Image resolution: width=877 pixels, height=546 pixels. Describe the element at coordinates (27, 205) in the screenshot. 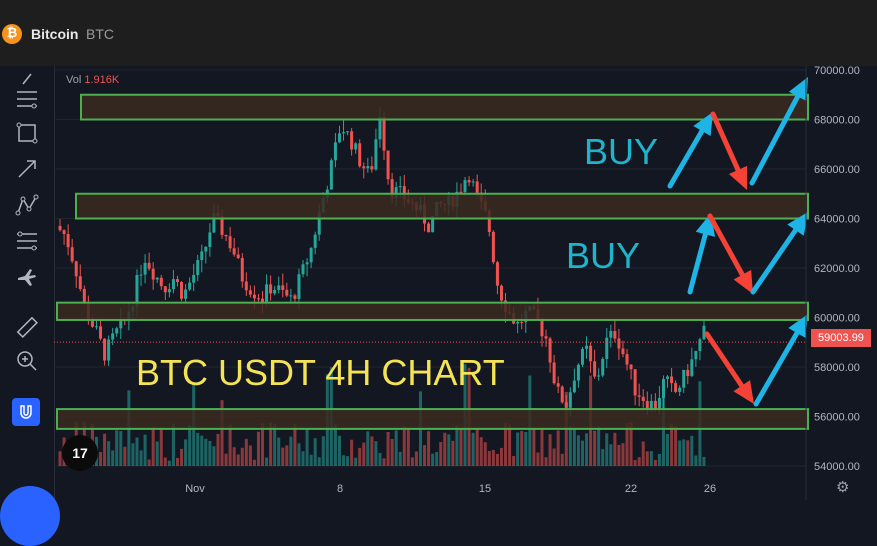

I see `pattern-icon` at that location.